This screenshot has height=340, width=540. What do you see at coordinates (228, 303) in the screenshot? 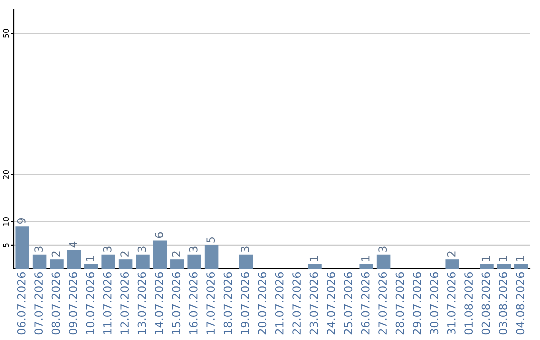
I see `x-tick-label: 18.07.2026` at bounding box center [228, 303].